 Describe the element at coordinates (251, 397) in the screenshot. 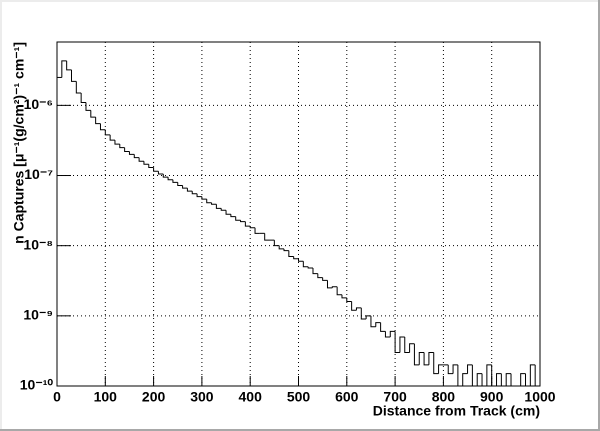

I see `x-tick-label: 400` at that location.